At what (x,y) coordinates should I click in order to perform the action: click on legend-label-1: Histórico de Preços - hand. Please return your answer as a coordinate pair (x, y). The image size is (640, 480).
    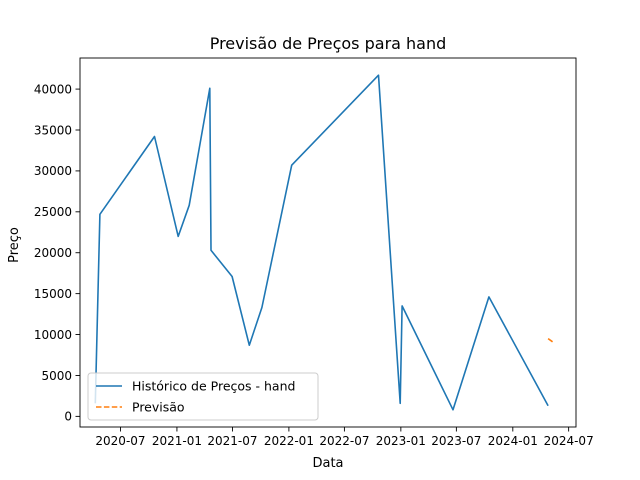
    Looking at the image, I should click on (213, 386).